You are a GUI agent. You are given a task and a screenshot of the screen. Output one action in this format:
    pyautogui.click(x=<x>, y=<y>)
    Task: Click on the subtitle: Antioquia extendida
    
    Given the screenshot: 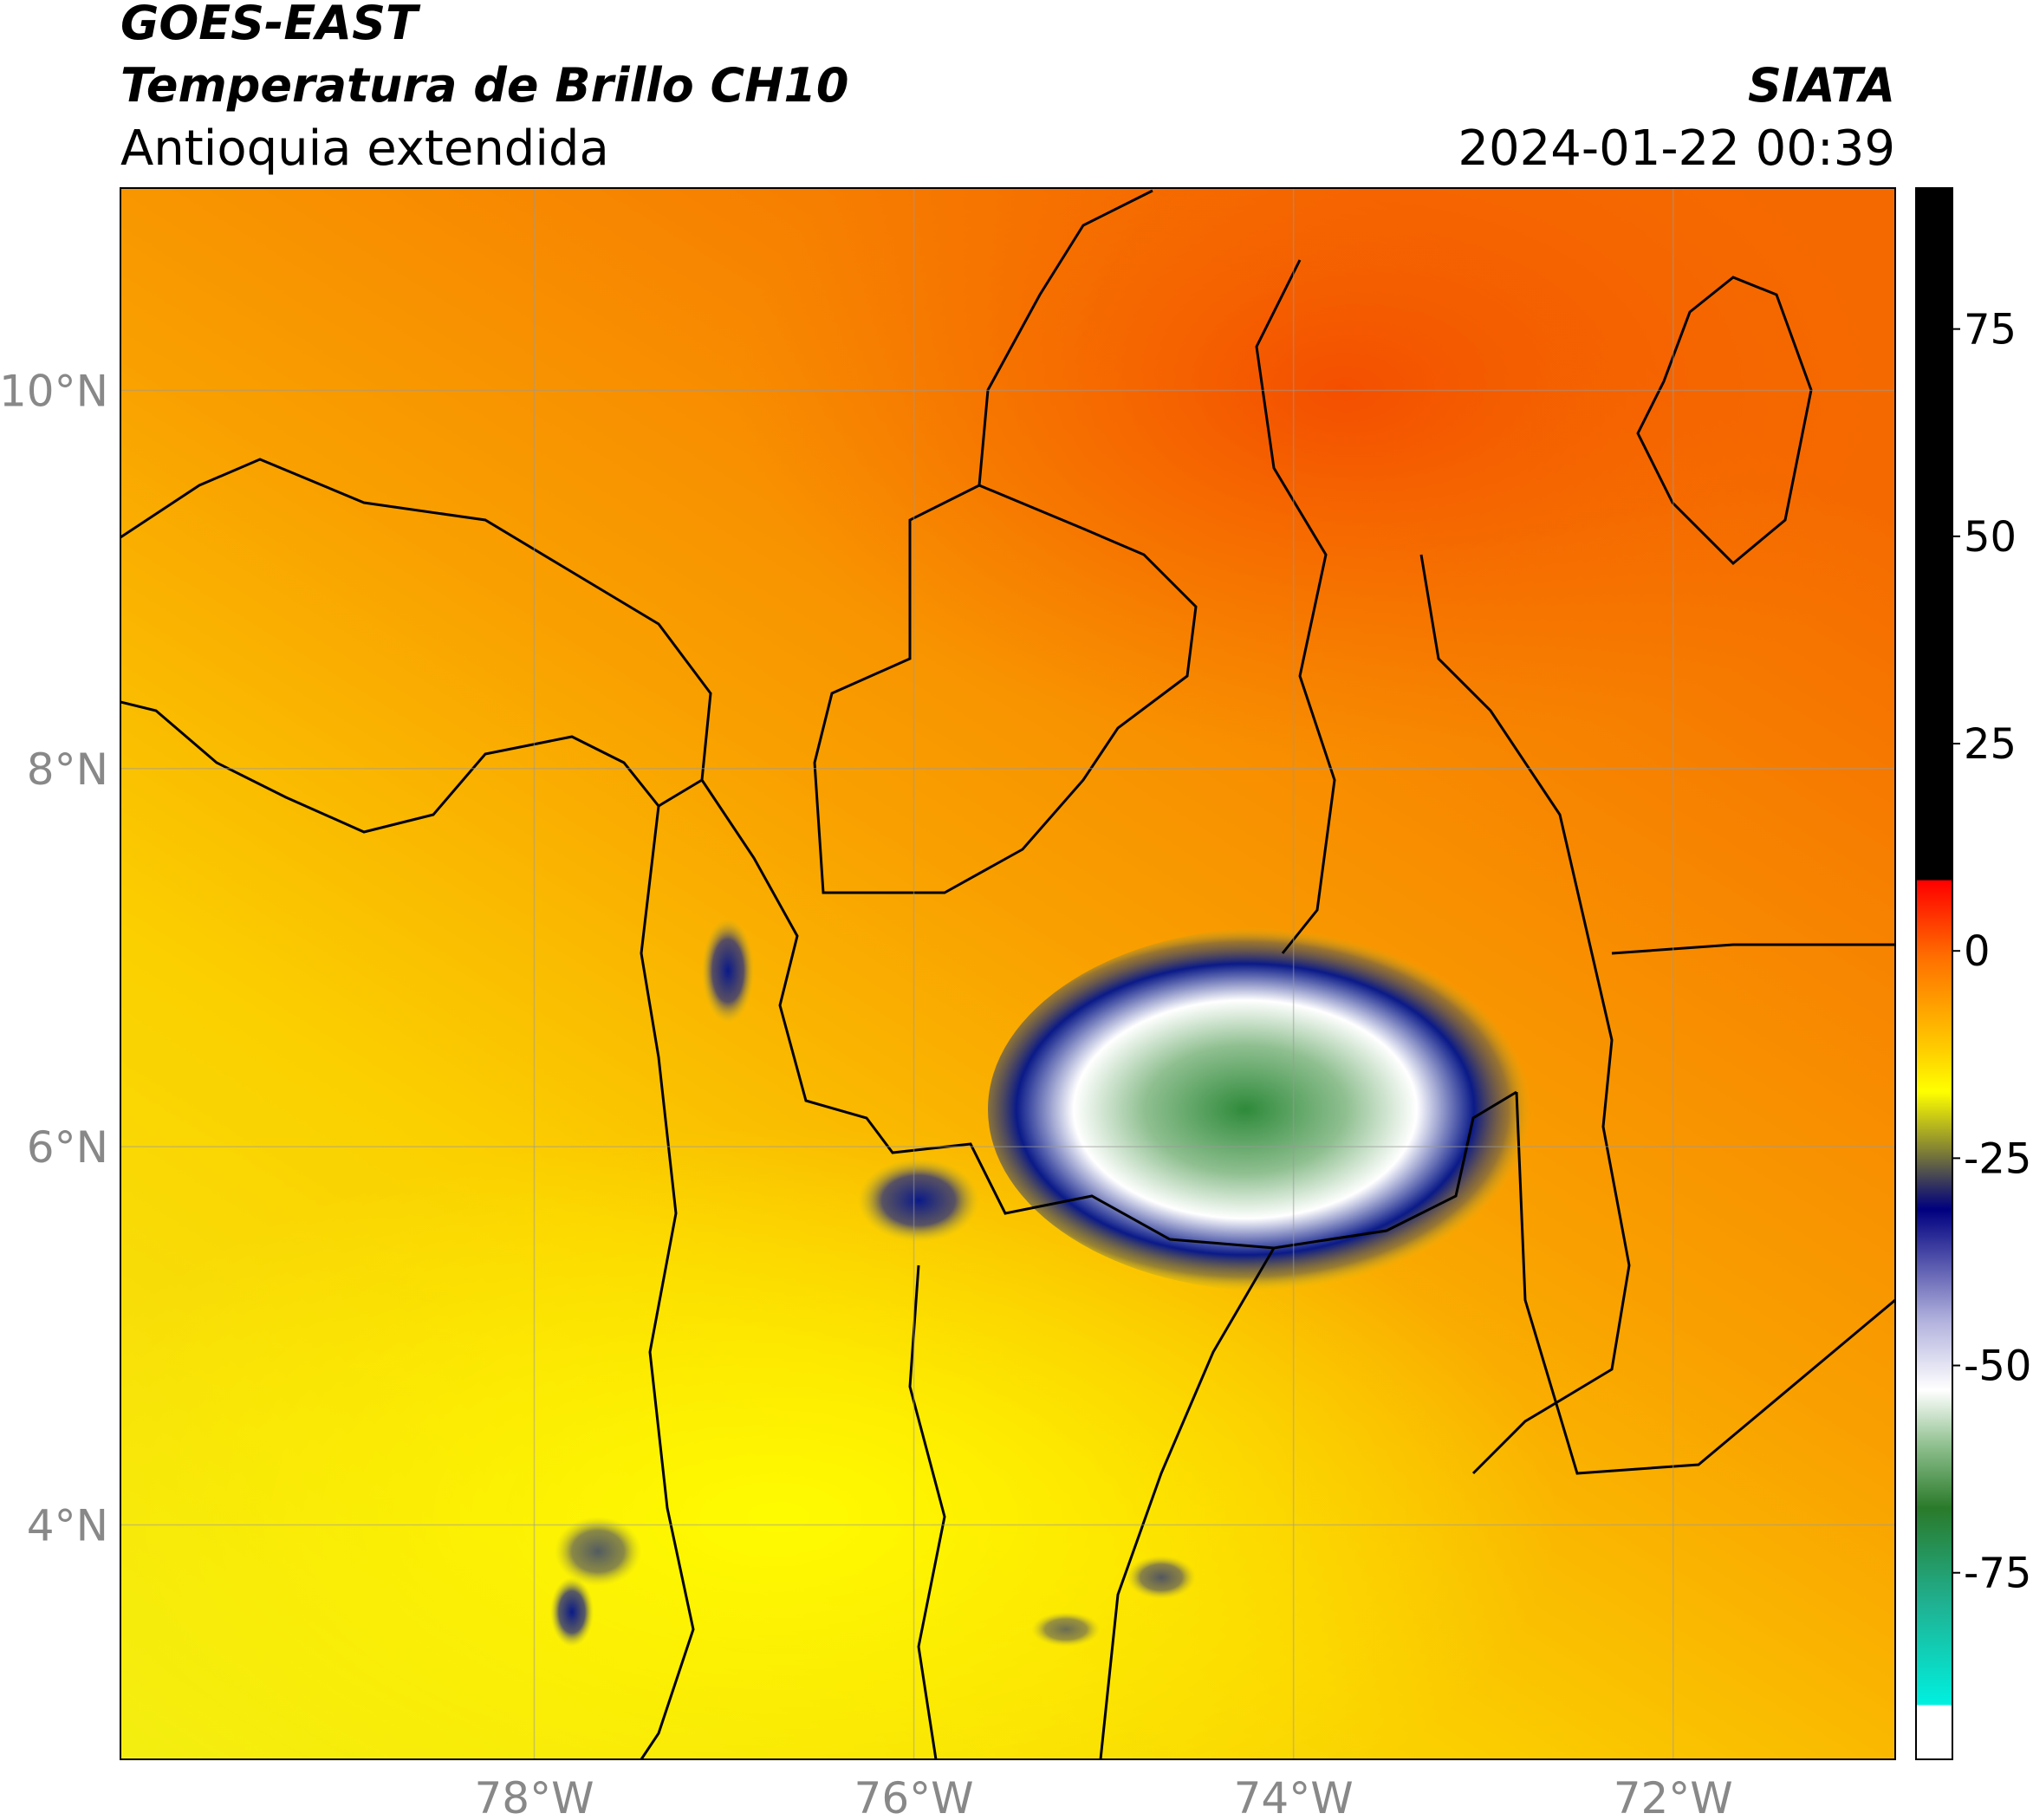 What is the action you would take?
    pyautogui.click(x=364, y=148)
    